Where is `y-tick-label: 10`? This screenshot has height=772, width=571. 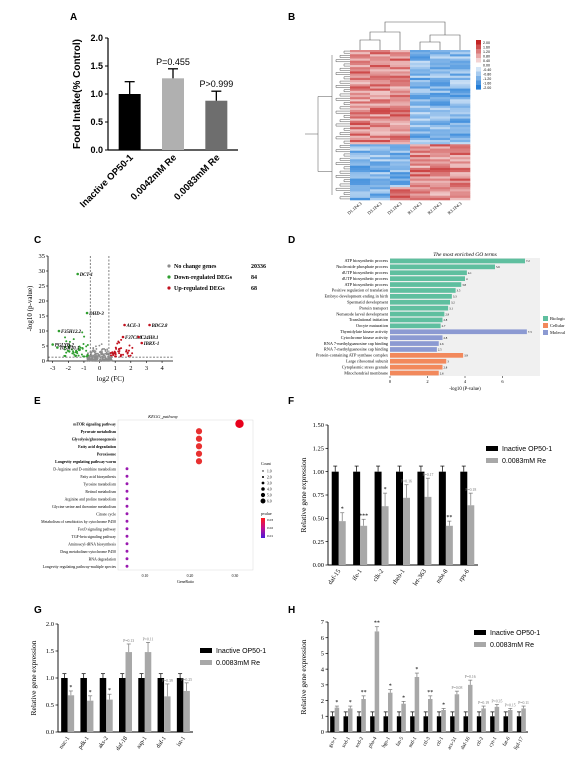 y-tick-label: 10 is located at coordinates (42, 331).